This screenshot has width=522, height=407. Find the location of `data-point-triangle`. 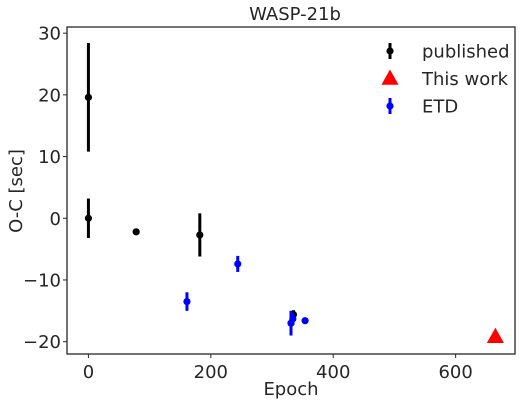

data-point-triangle is located at coordinates (495, 335).